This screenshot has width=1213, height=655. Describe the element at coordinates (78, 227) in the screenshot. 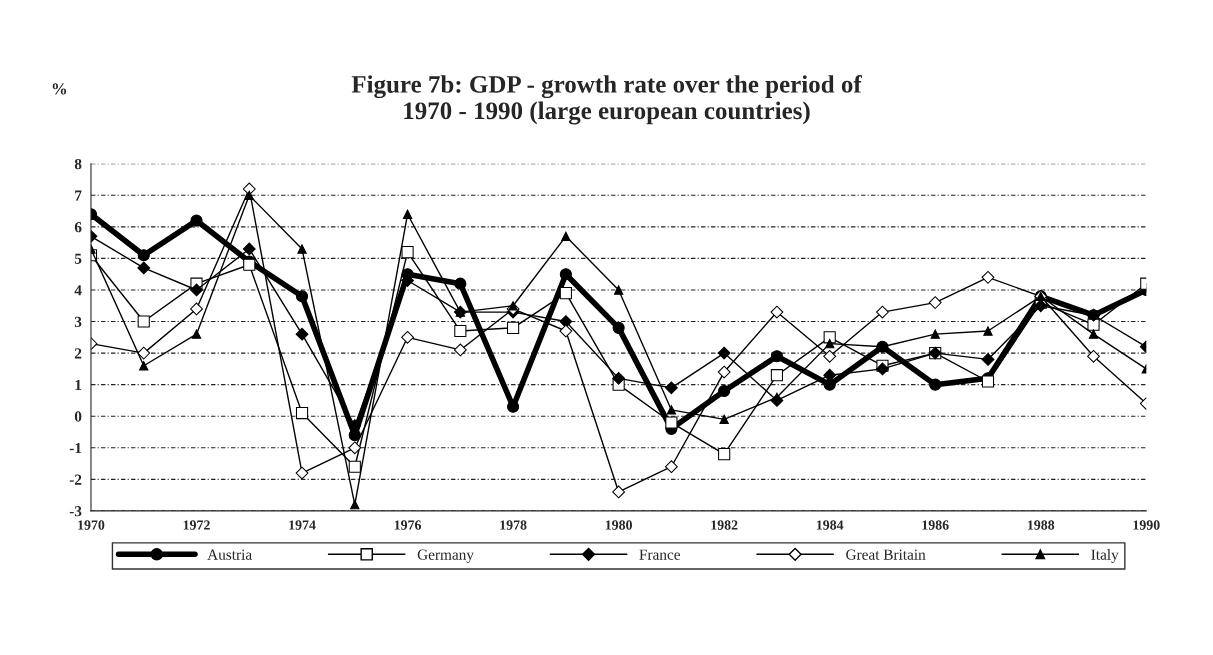

I see `y-tick-label: 6` at that location.